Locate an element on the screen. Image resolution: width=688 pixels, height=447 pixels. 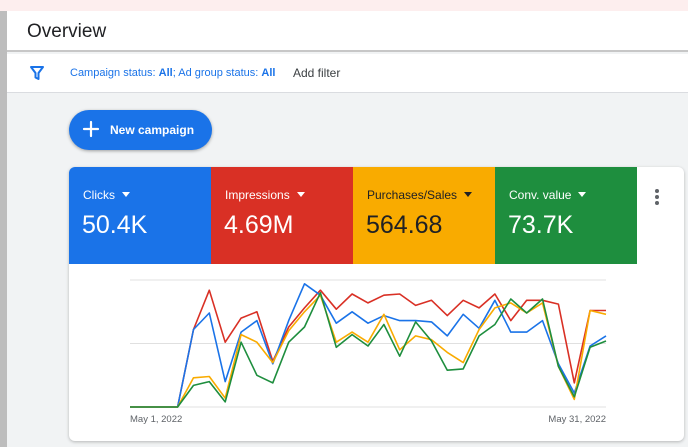
metric-name: Conv. value is located at coordinates (548, 195).